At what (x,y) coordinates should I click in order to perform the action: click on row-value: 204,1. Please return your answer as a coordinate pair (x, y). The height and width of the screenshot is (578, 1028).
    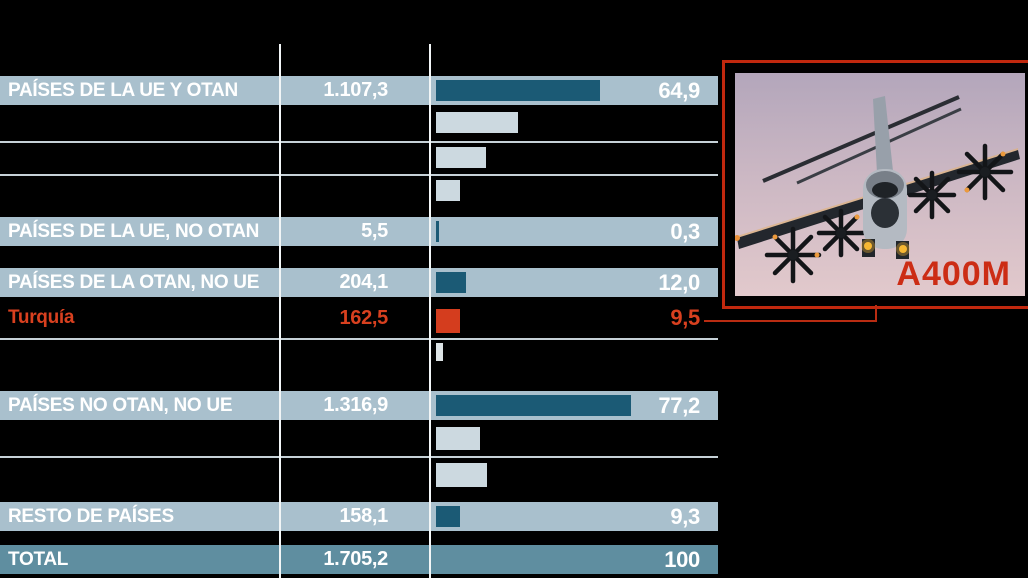
    Looking at the image, I should click on (363, 282).